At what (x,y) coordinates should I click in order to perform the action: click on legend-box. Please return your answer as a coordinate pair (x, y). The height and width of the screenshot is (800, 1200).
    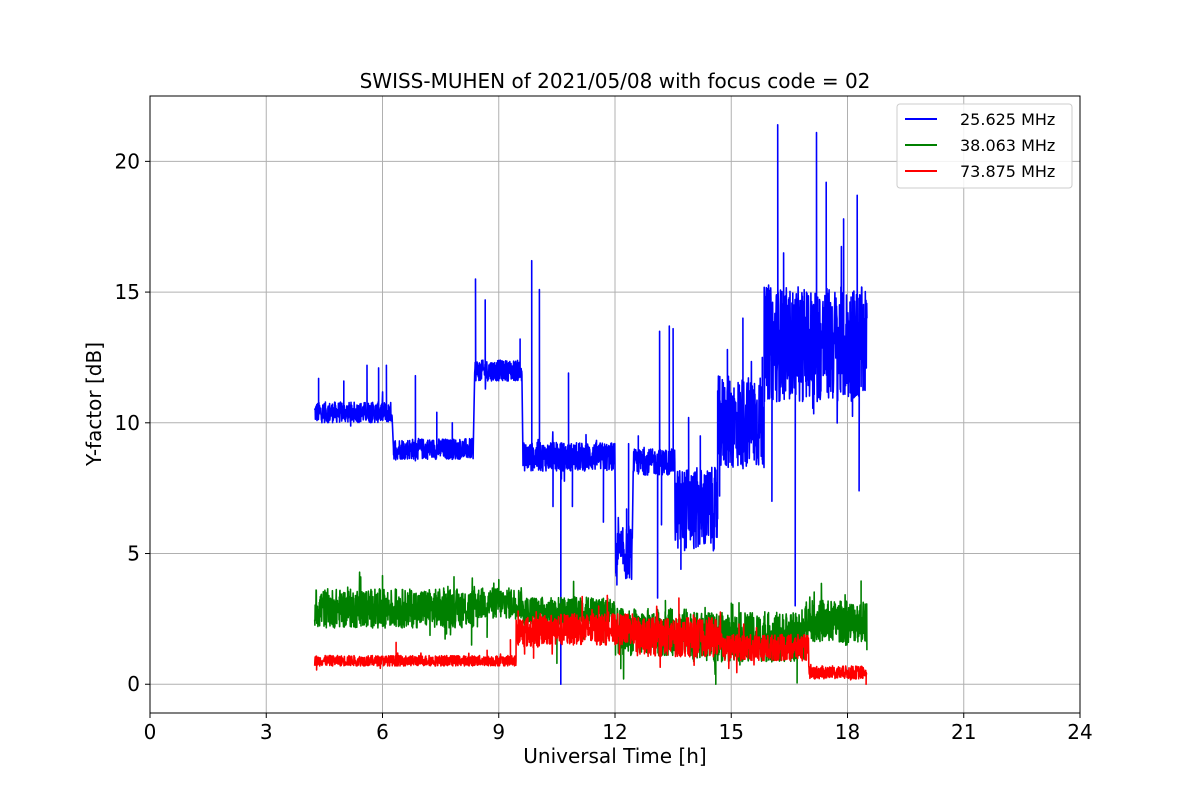
    Looking at the image, I should click on (984, 146).